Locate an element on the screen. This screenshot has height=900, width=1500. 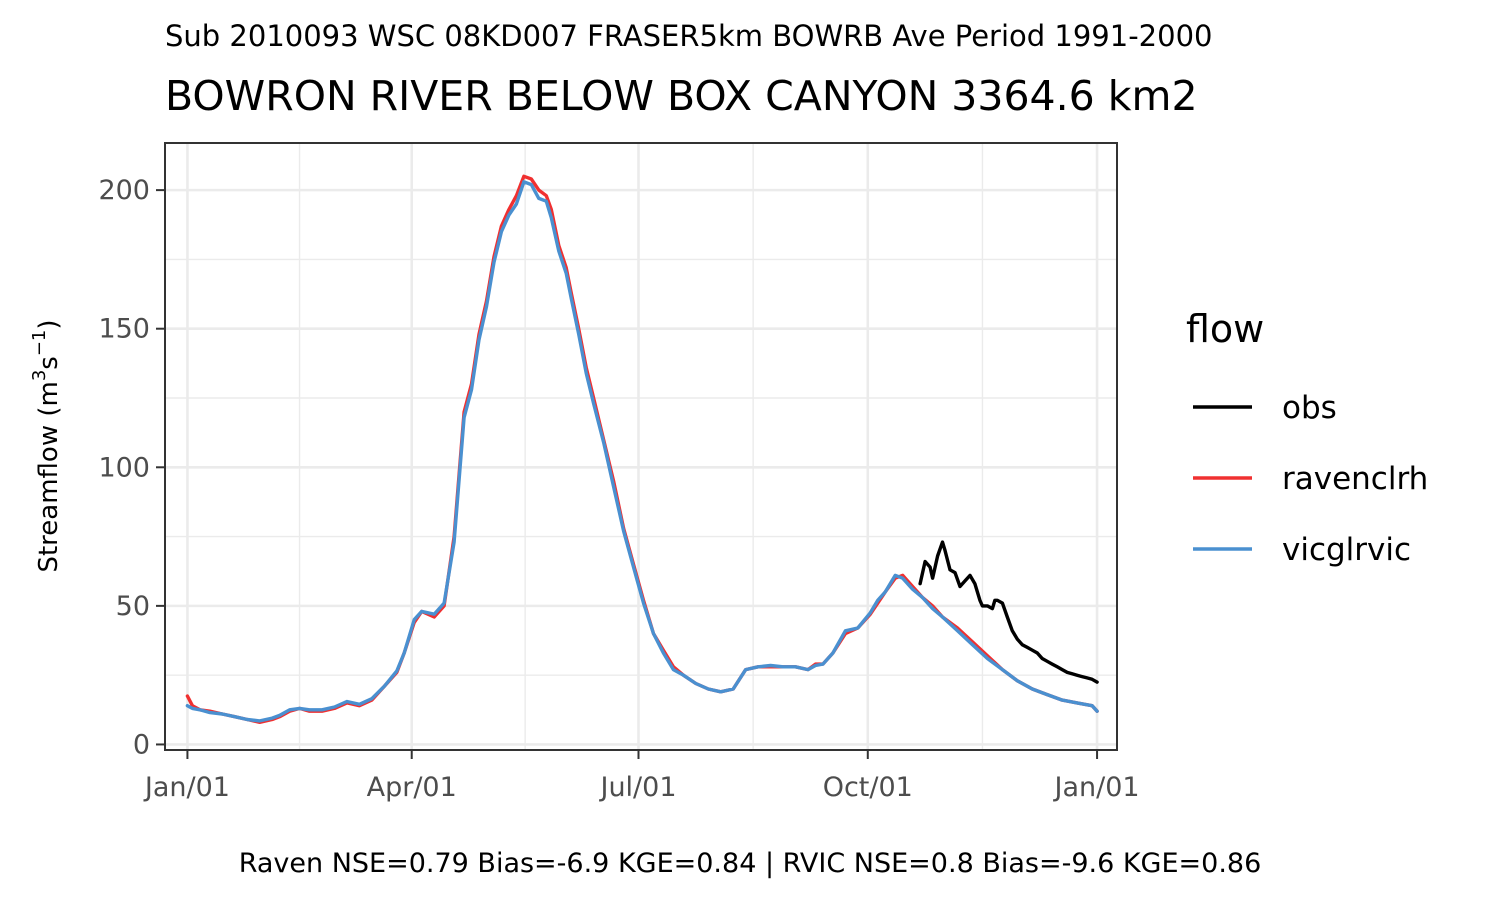
y-axis-label-end: ) is located at coordinates (49, 324).